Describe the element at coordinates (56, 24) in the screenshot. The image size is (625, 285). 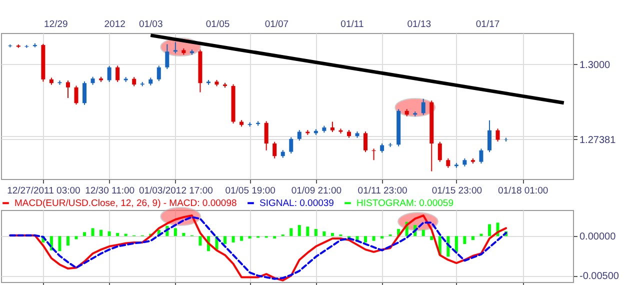
I see `text: 12/29` at that location.